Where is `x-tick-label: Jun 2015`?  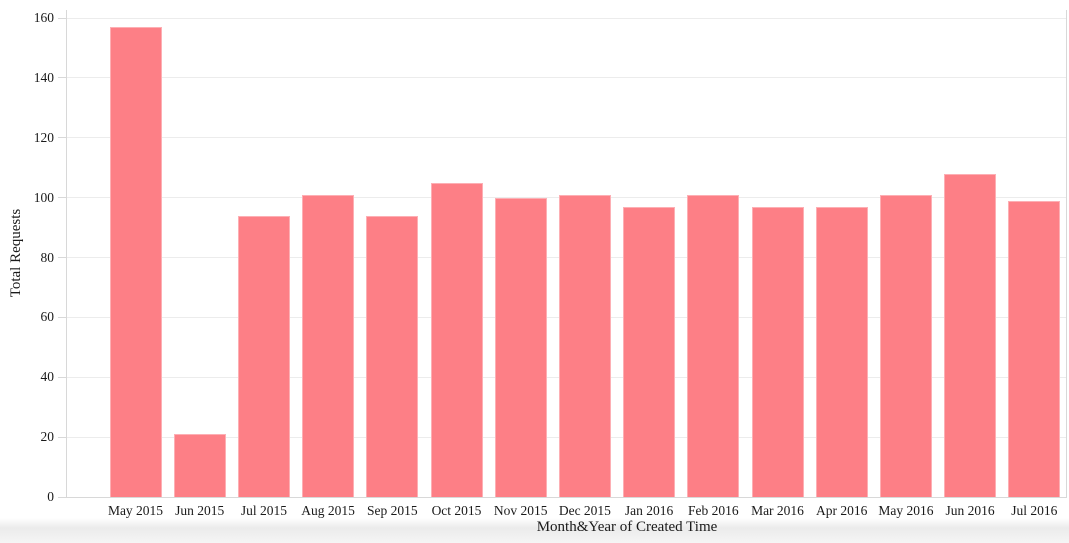 x-tick-label: Jun 2015 is located at coordinates (200, 510).